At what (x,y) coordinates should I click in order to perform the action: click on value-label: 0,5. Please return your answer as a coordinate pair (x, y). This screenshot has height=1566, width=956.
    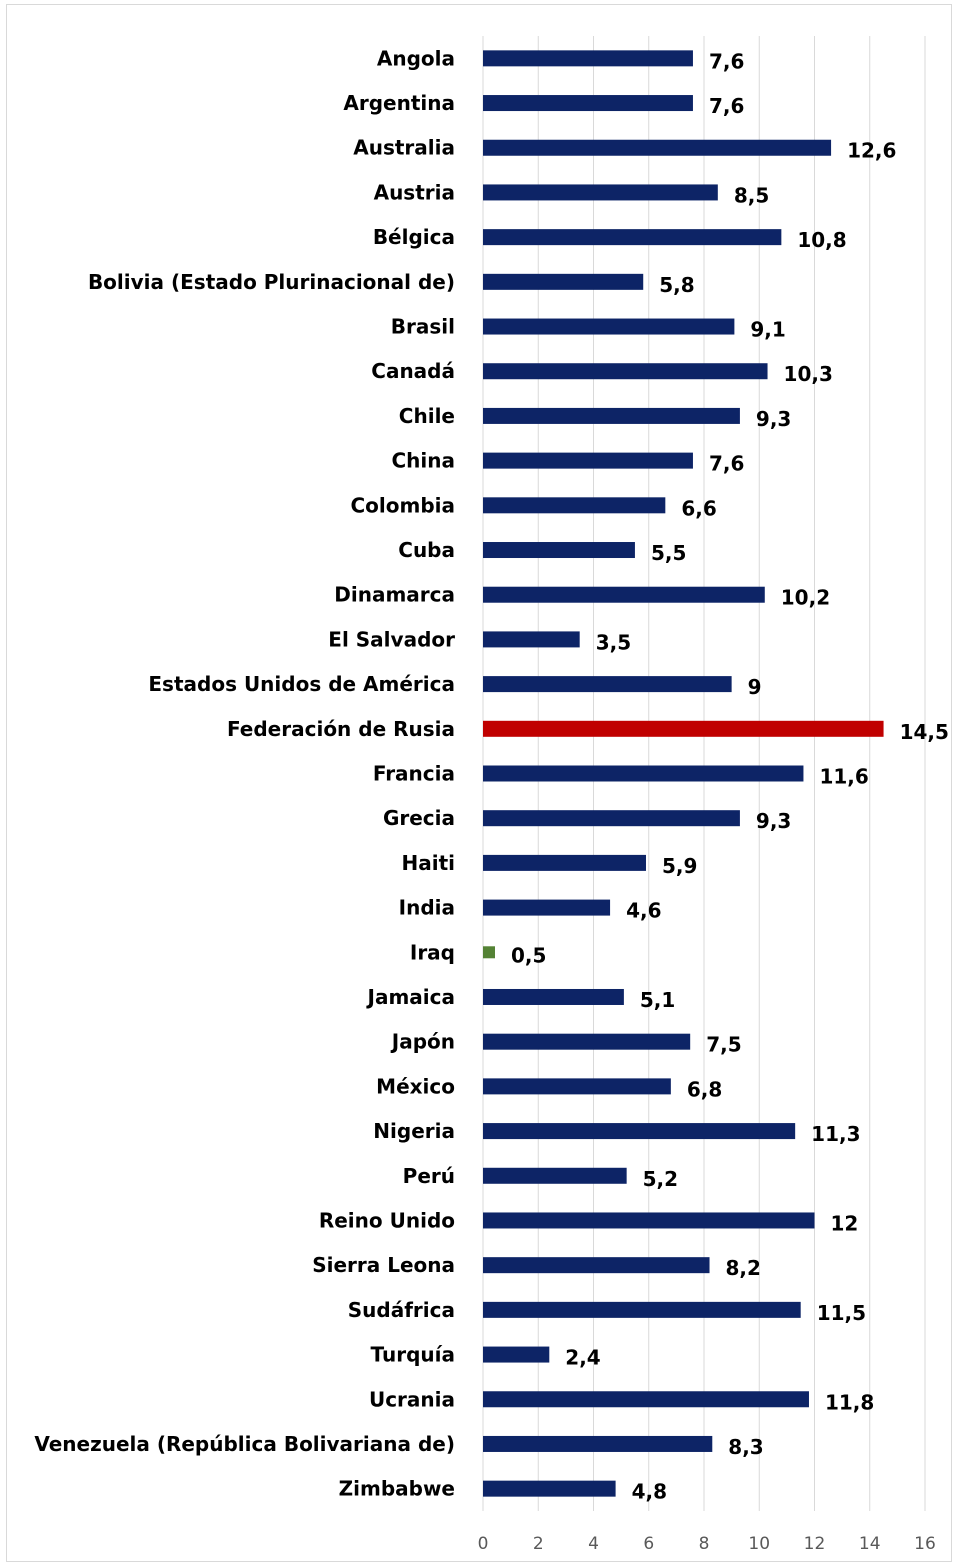
    Looking at the image, I should click on (528, 955).